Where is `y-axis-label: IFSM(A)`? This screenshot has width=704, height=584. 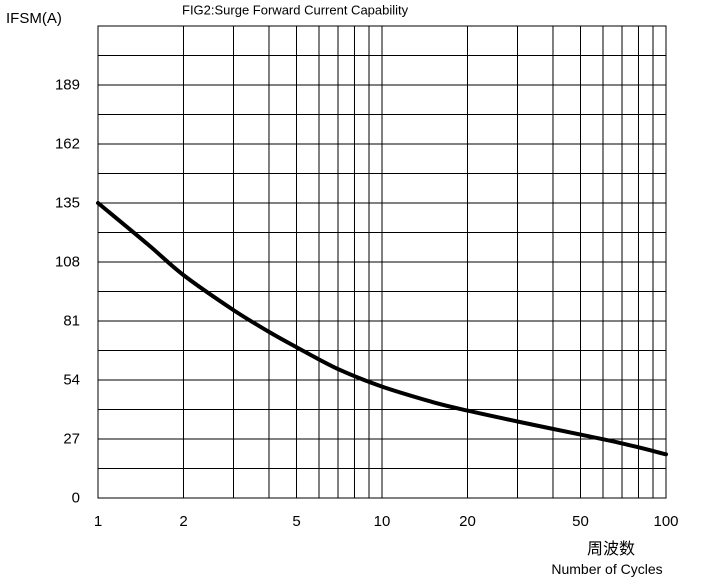 y-axis-label: IFSM(A) is located at coordinates (34, 18).